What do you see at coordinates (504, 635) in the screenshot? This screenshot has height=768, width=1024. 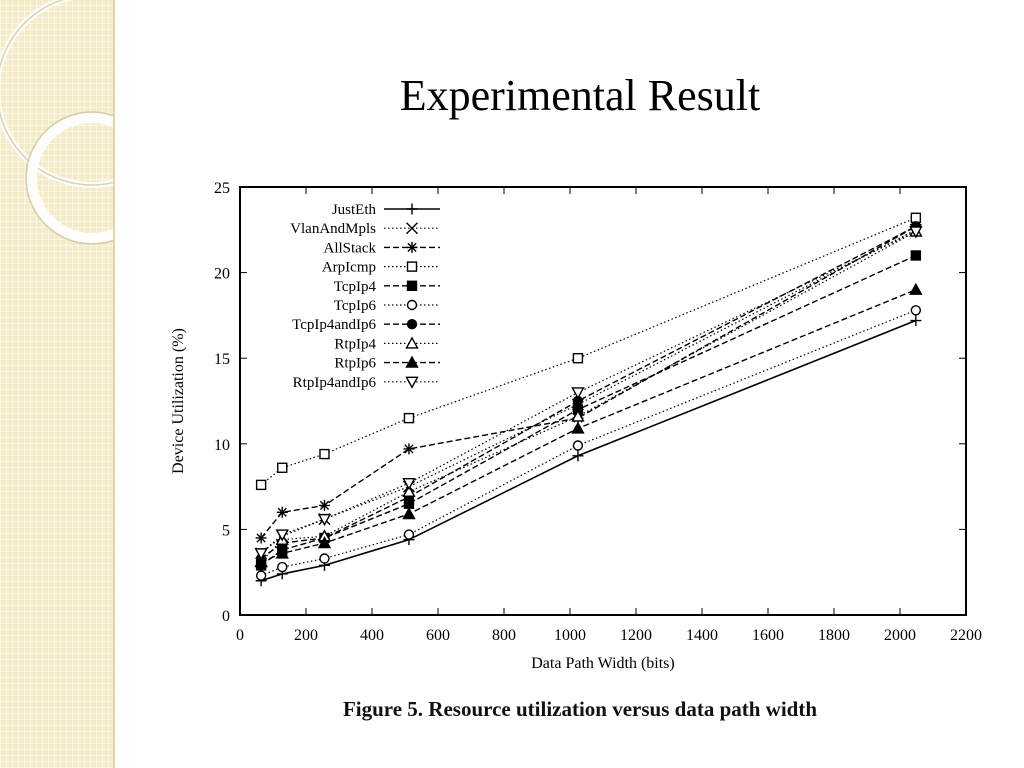 I see `x-tick-label: 800` at bounding box center [504, 635].